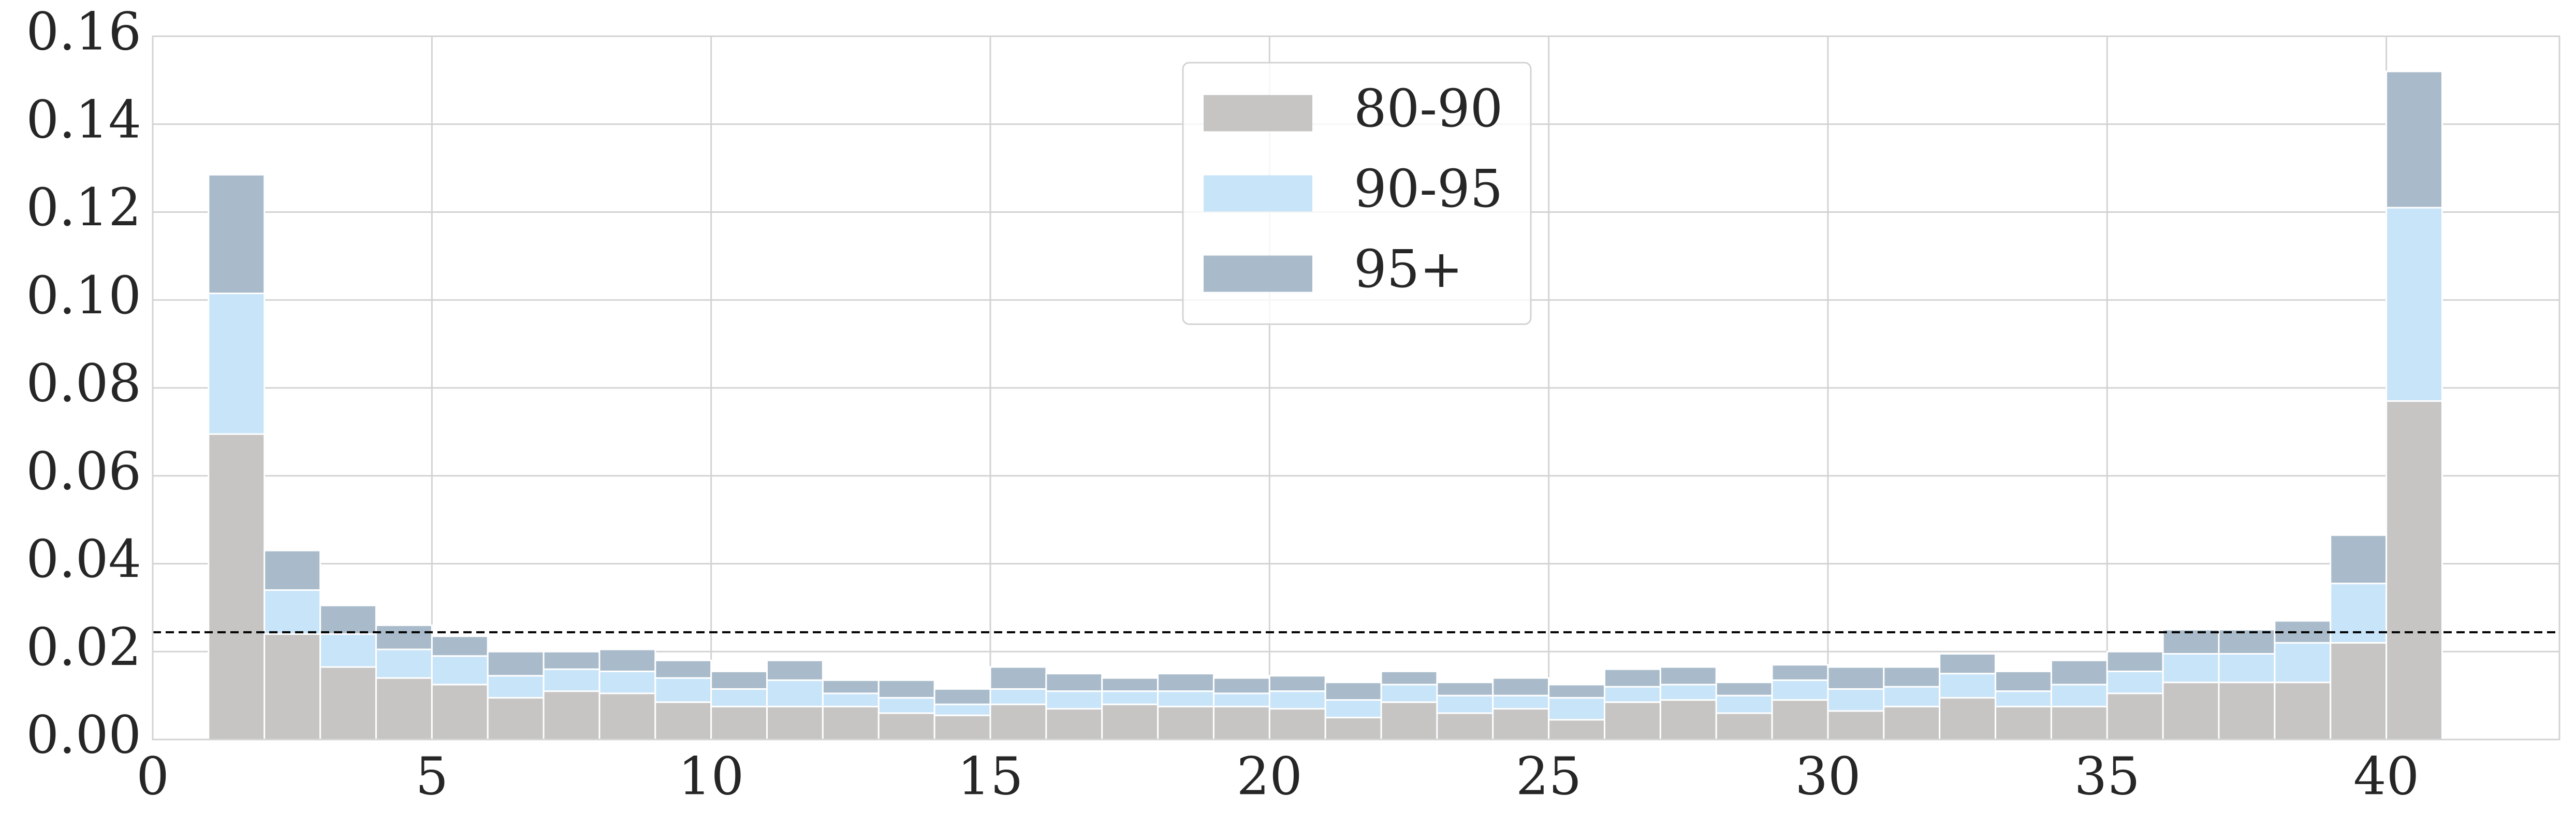 This screenshot has width=2576, height=826. What do you see at coordinates (1270, 777) in the screenshot?
I see `x-tick-label: 20` at bounding box center [1270, 777].